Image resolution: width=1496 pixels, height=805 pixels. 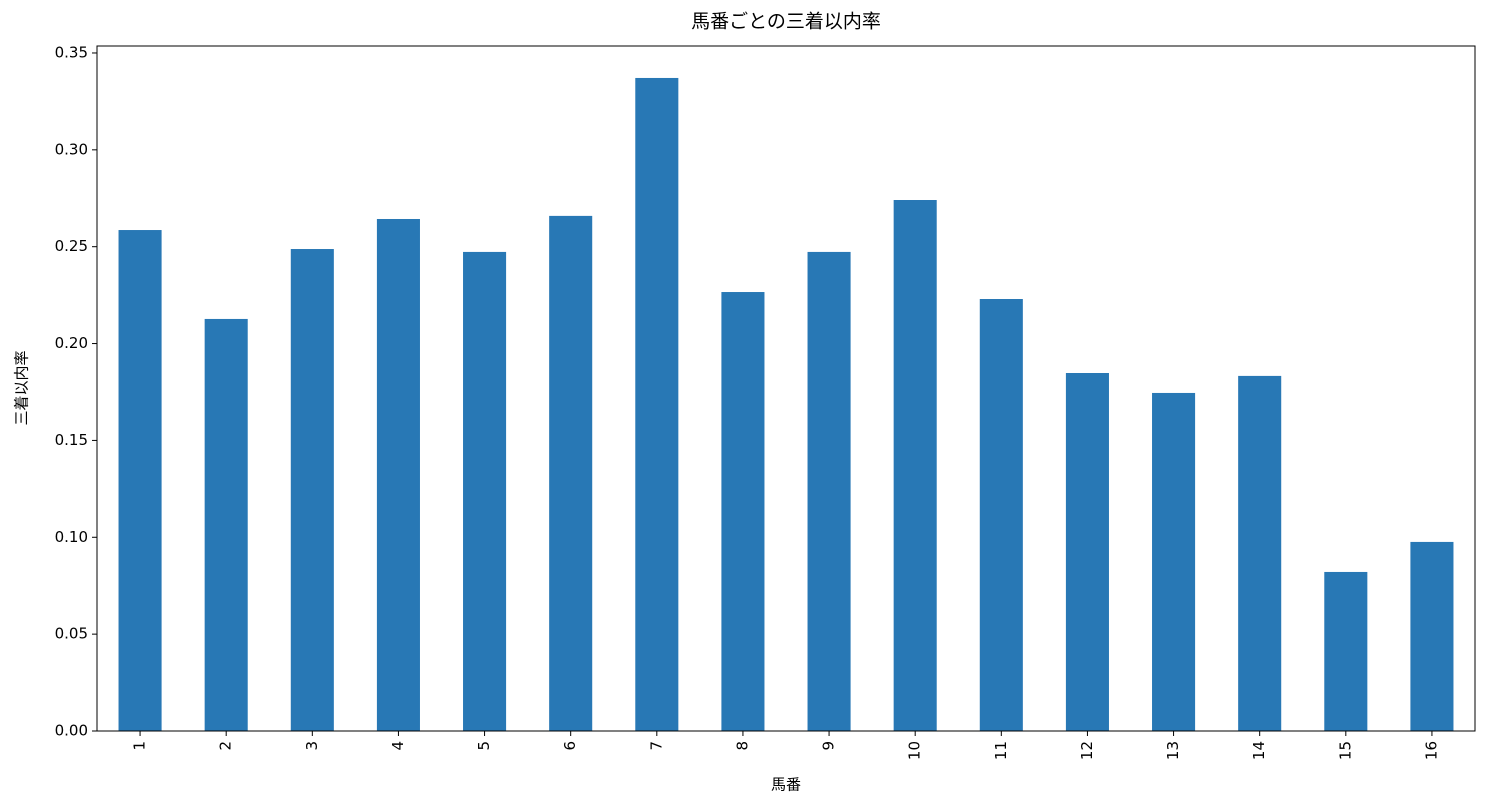 What do you see at coordinates (71, 52) in the screenshot?
I see `y-tick-label: 0.35` at bounding box center [71, 52].